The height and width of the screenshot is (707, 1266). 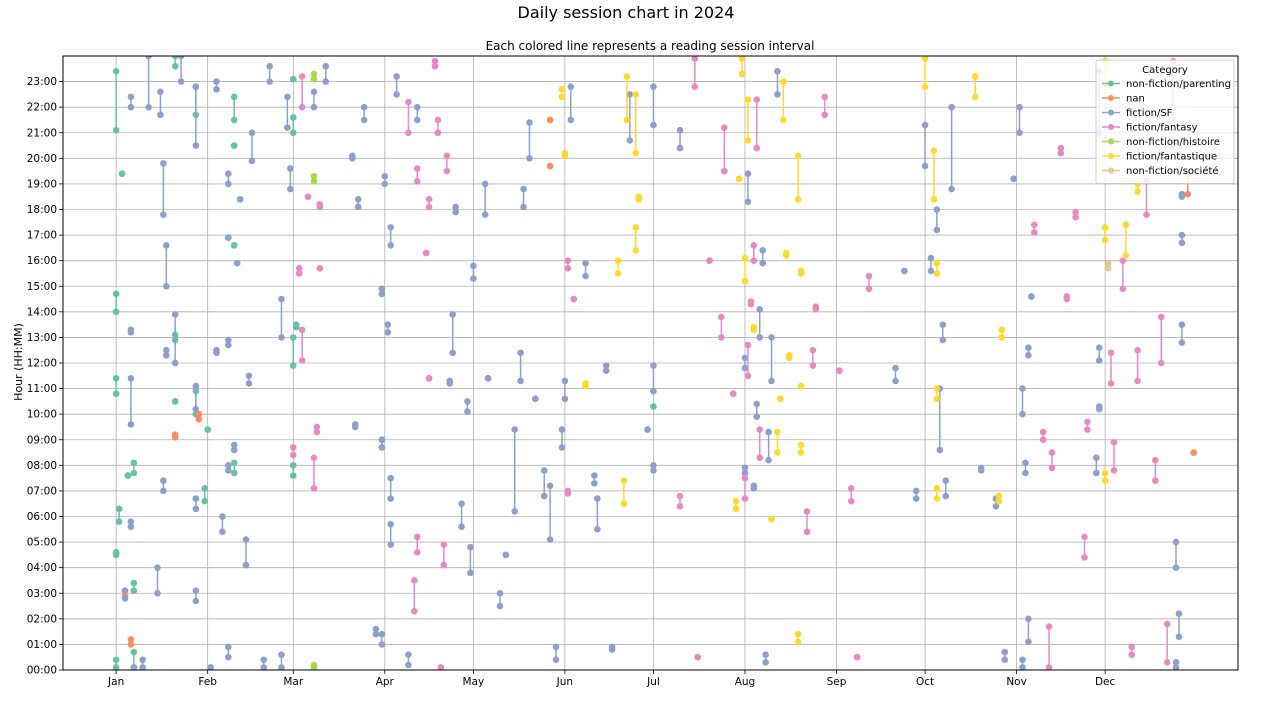 What do you see at coordinates (42, 184) in the screenshot?
I see `y-tick-label: 19:00` at bounding box center [42, 184].